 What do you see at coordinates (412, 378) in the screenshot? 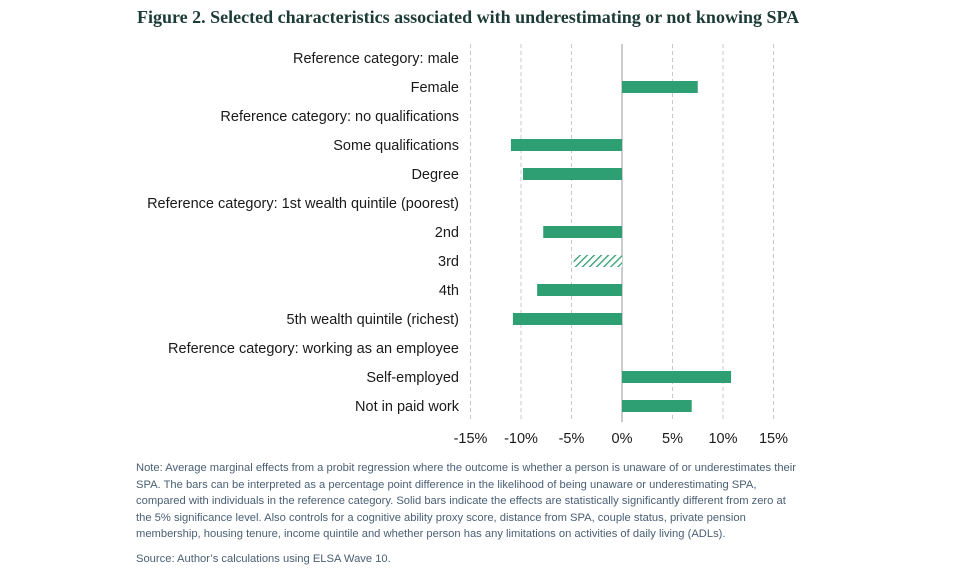
I see `category-label: Self-employed` at bounding box center [412, 378].